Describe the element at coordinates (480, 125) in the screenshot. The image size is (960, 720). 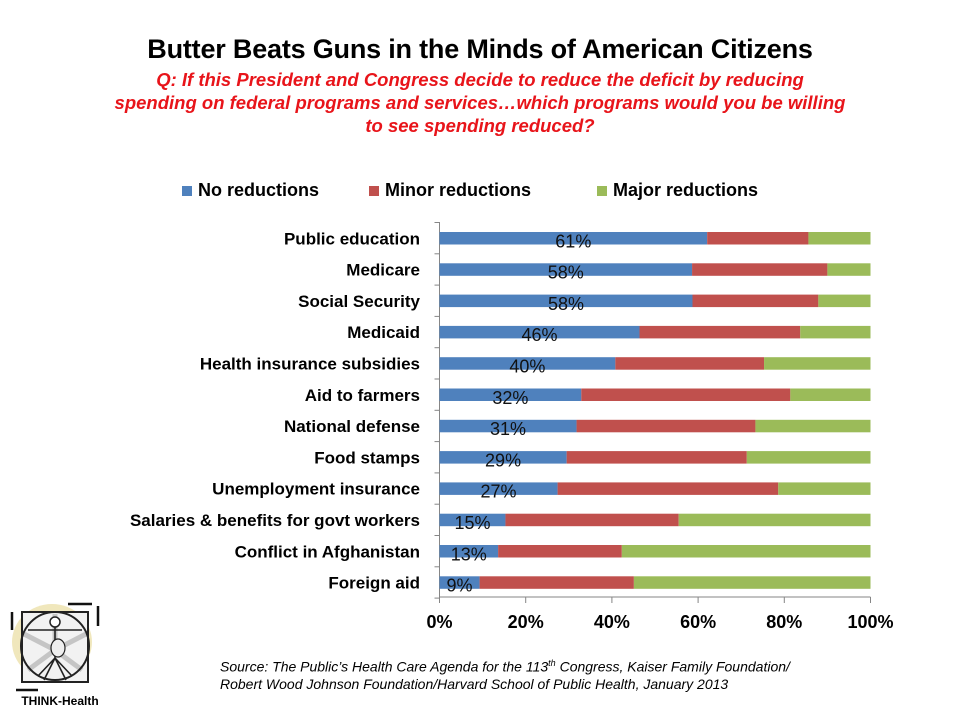
I see `survey-question-line: to see spending reduced?` at that location.